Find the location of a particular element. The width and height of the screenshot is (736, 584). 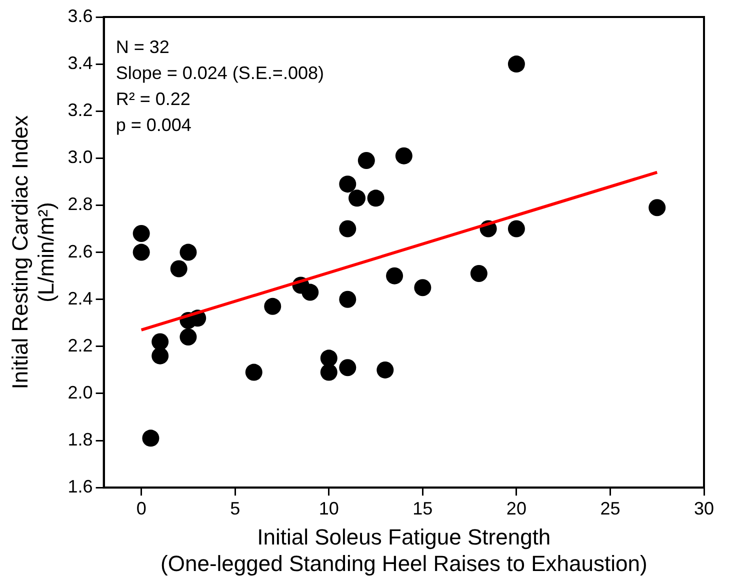

x-tick-label: 5 is located at coordinates (235, 508).